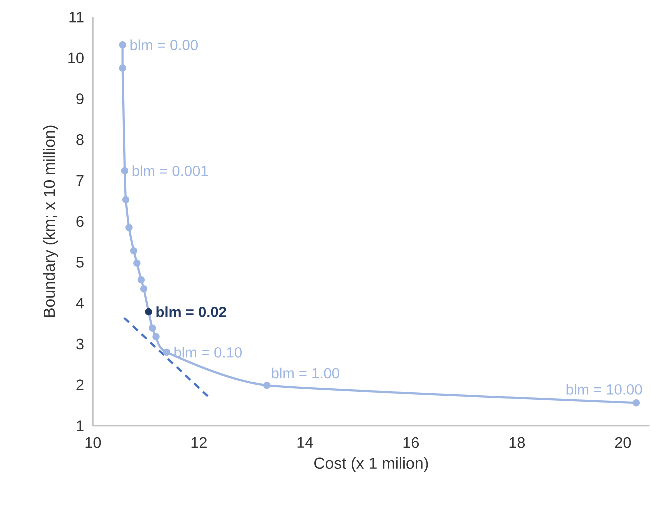 The image size is (651, 506). What do you see at coordinates (371, 464) in the screenshot?
I see `x-axis-title: Cost (x 1 milion)` at bounding box center [371, 464].